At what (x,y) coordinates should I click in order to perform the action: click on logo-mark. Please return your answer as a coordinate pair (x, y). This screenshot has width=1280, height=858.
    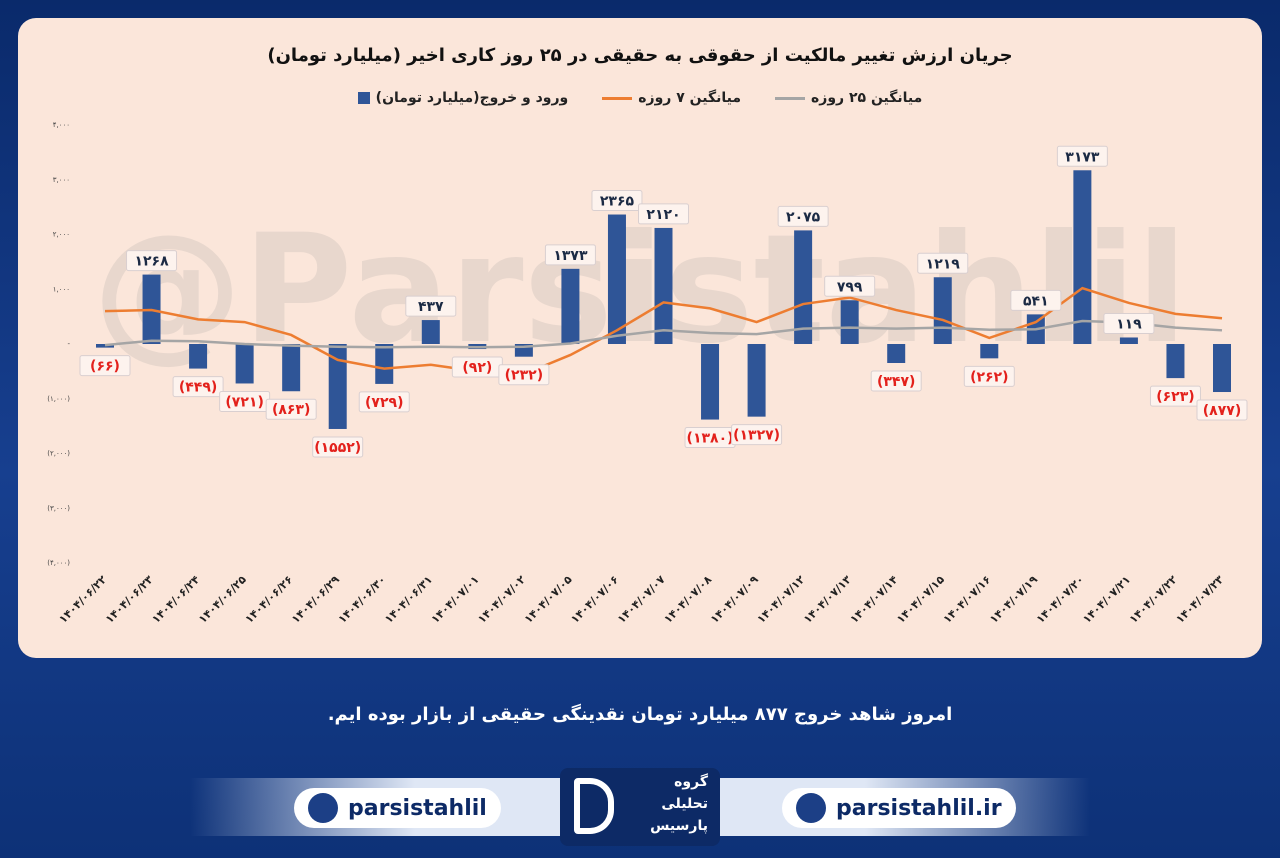
    Looking at the image, I should click on (594, 806).